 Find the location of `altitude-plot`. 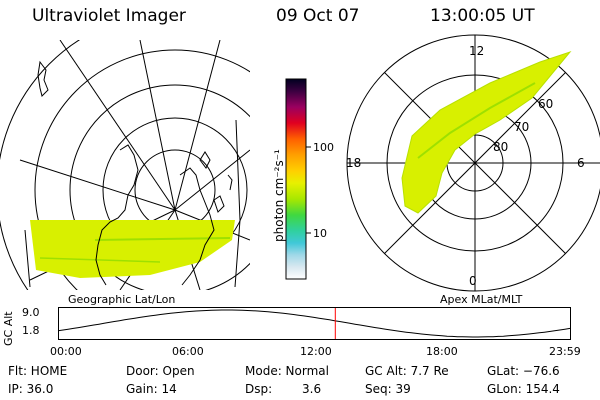

altitude-plot is located at coordinates (314, 324).